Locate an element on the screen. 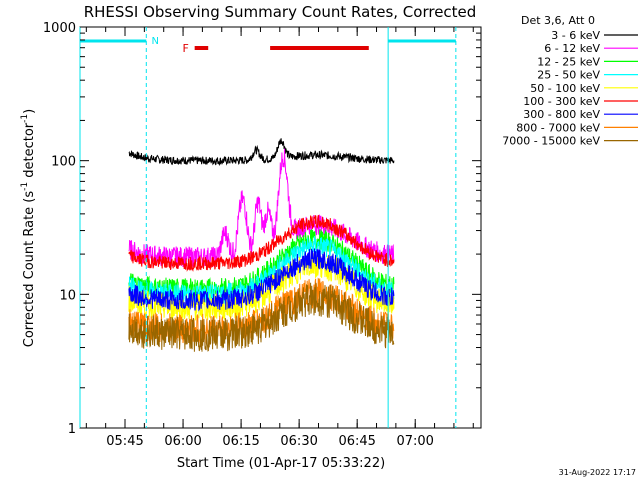 This screenshot has height=480, width=640. y-axis-label-exp1: -1 is located at coordinates (25, 186).